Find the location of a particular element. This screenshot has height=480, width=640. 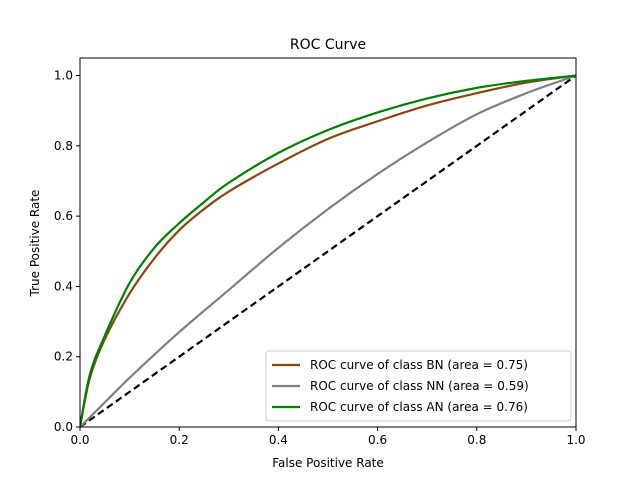

x-tick-label: 0.2 is located at coordinates (179, 440).